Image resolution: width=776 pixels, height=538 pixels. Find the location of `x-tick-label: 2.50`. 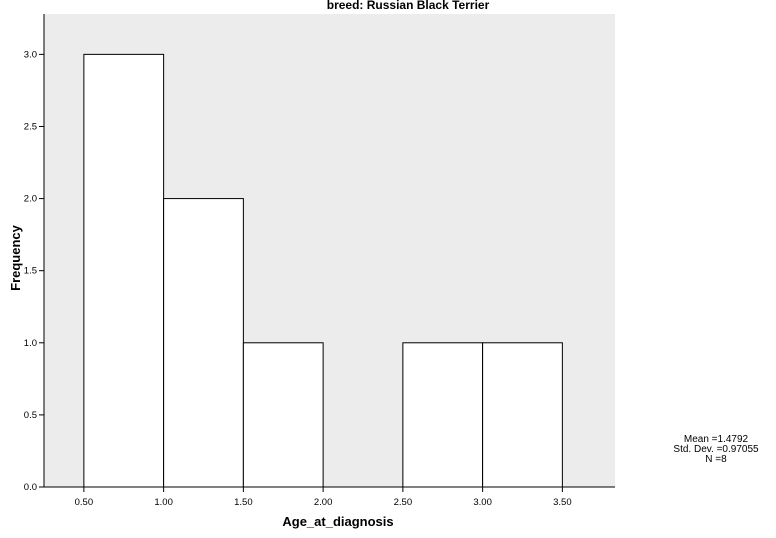

x-tick-label: 2.50 is located at coordinates (403, 502).